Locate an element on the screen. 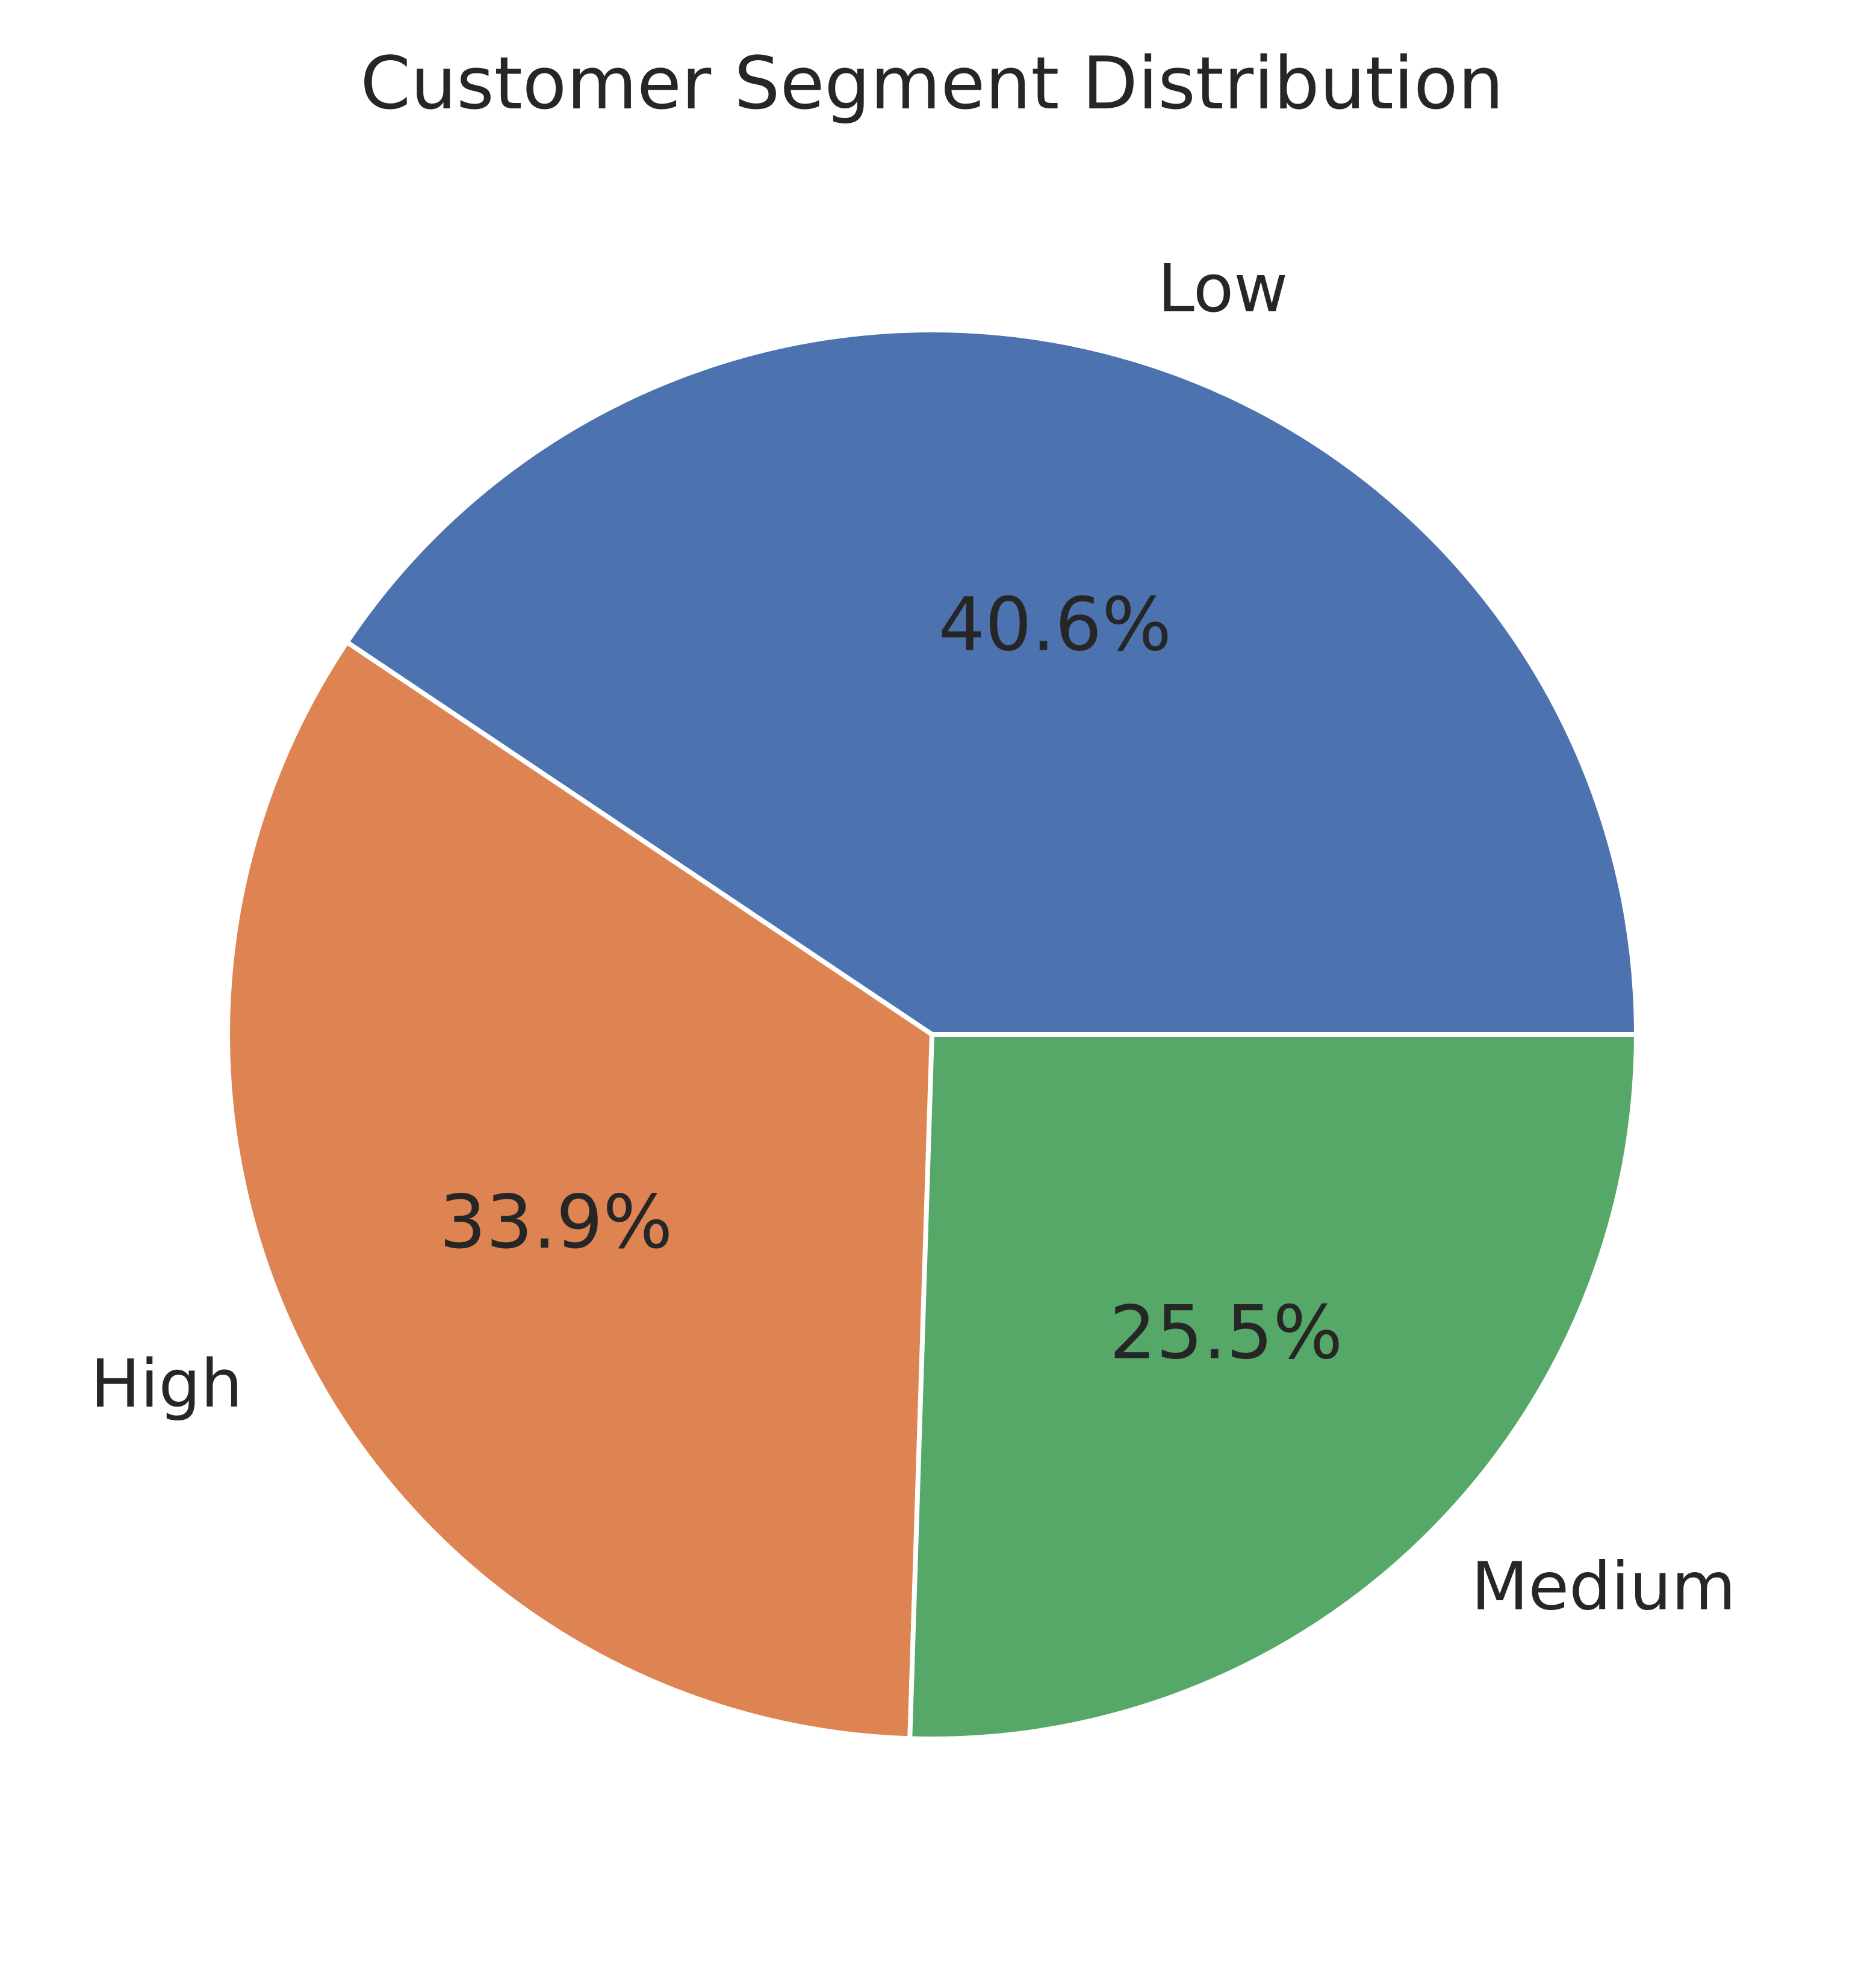 This screenshot has width=1876, height=1978. slice-percent-high: 33.9% is located at coordinates (556, 1222).